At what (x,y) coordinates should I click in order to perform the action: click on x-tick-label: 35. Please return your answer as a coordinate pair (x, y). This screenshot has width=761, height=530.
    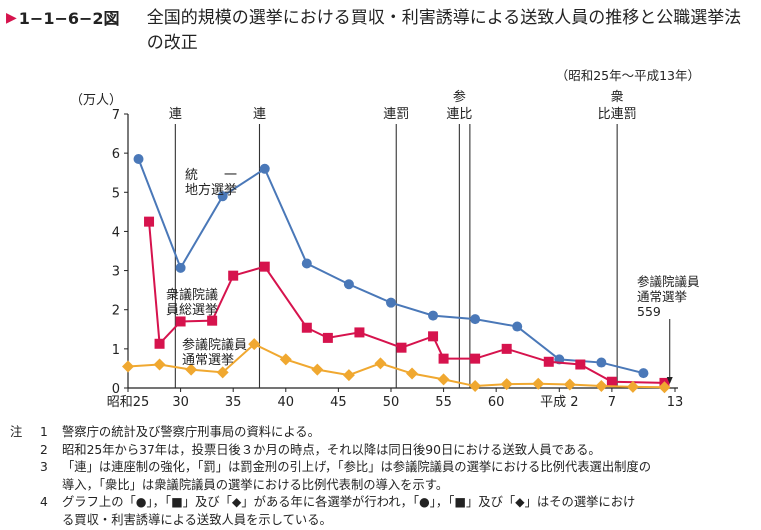
    Looking at the image, I should click on (233, 402).